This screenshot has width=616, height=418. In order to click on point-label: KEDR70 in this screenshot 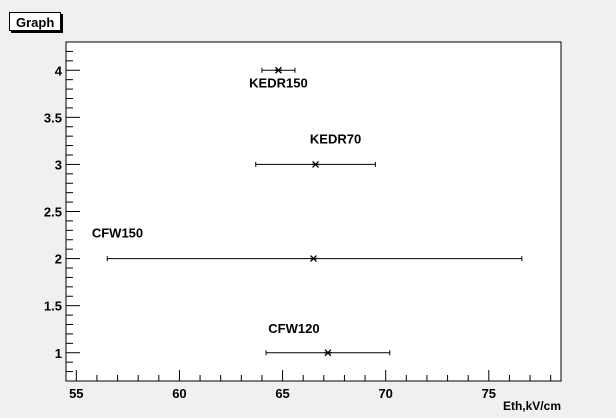, I will do `click(335, 138)`.